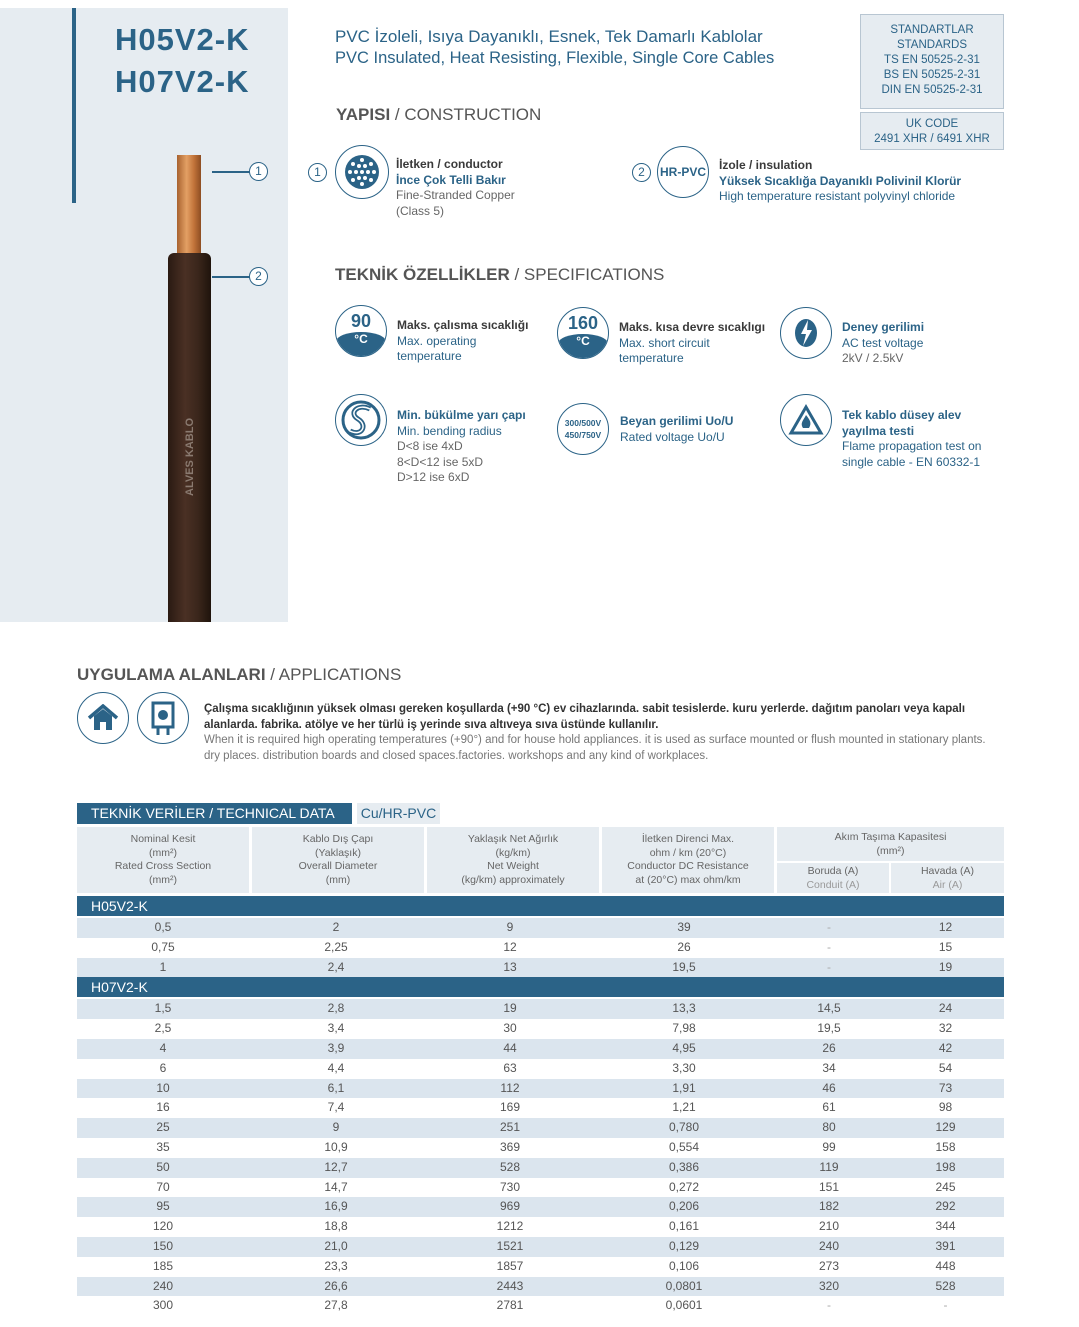 The height and width of the screenshot is (1327, 1079). I want to click on model-name-1: H05V2-K, so click(182, 39).